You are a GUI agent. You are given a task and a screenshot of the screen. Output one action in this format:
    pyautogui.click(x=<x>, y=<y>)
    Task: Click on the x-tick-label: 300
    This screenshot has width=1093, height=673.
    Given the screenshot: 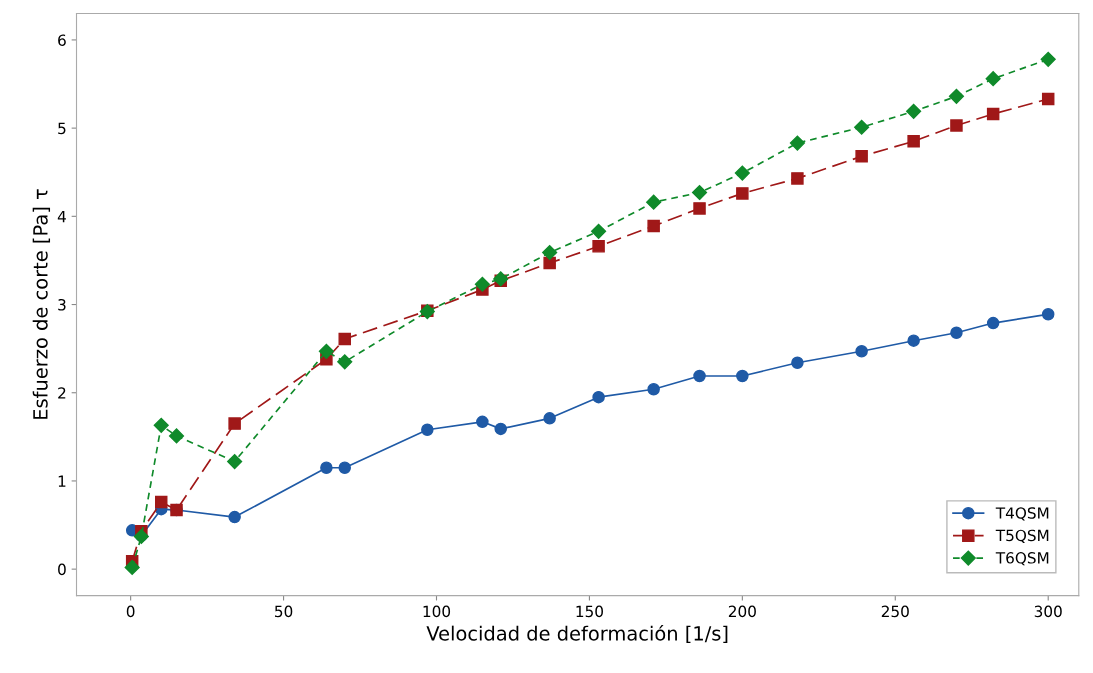 What is the action you would take?
    pyautogui.click(x=1048, y=611)
    